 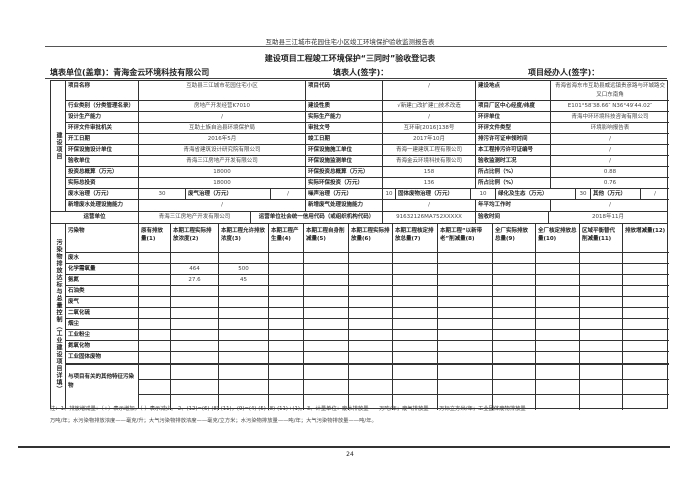 I want to click on field-label: 验收监测时工况, so click(x=513, y=161).